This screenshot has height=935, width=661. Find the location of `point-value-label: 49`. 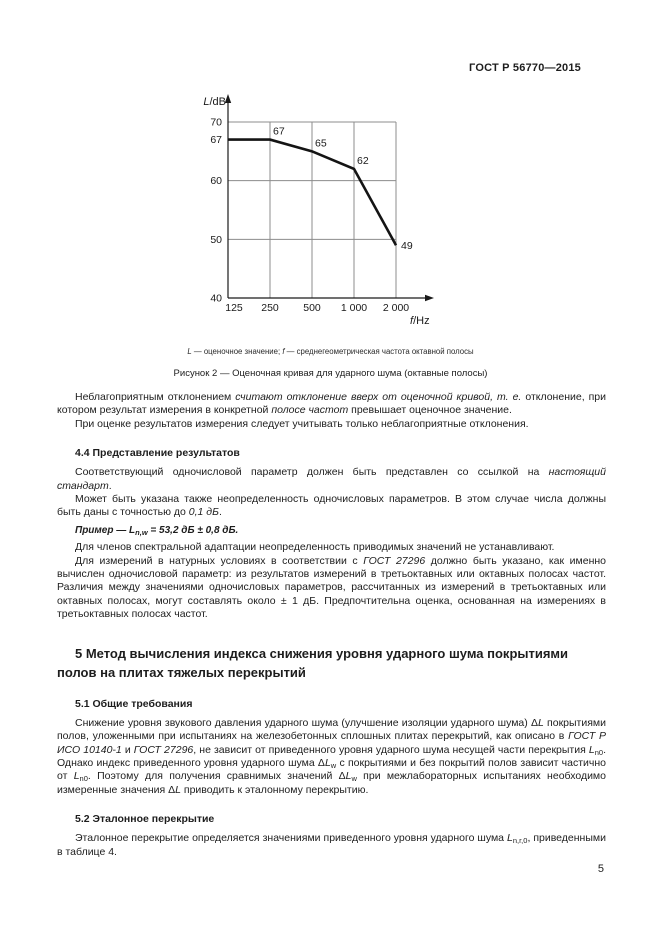

point-value-label: 49 is located at coordinates (407, 246).